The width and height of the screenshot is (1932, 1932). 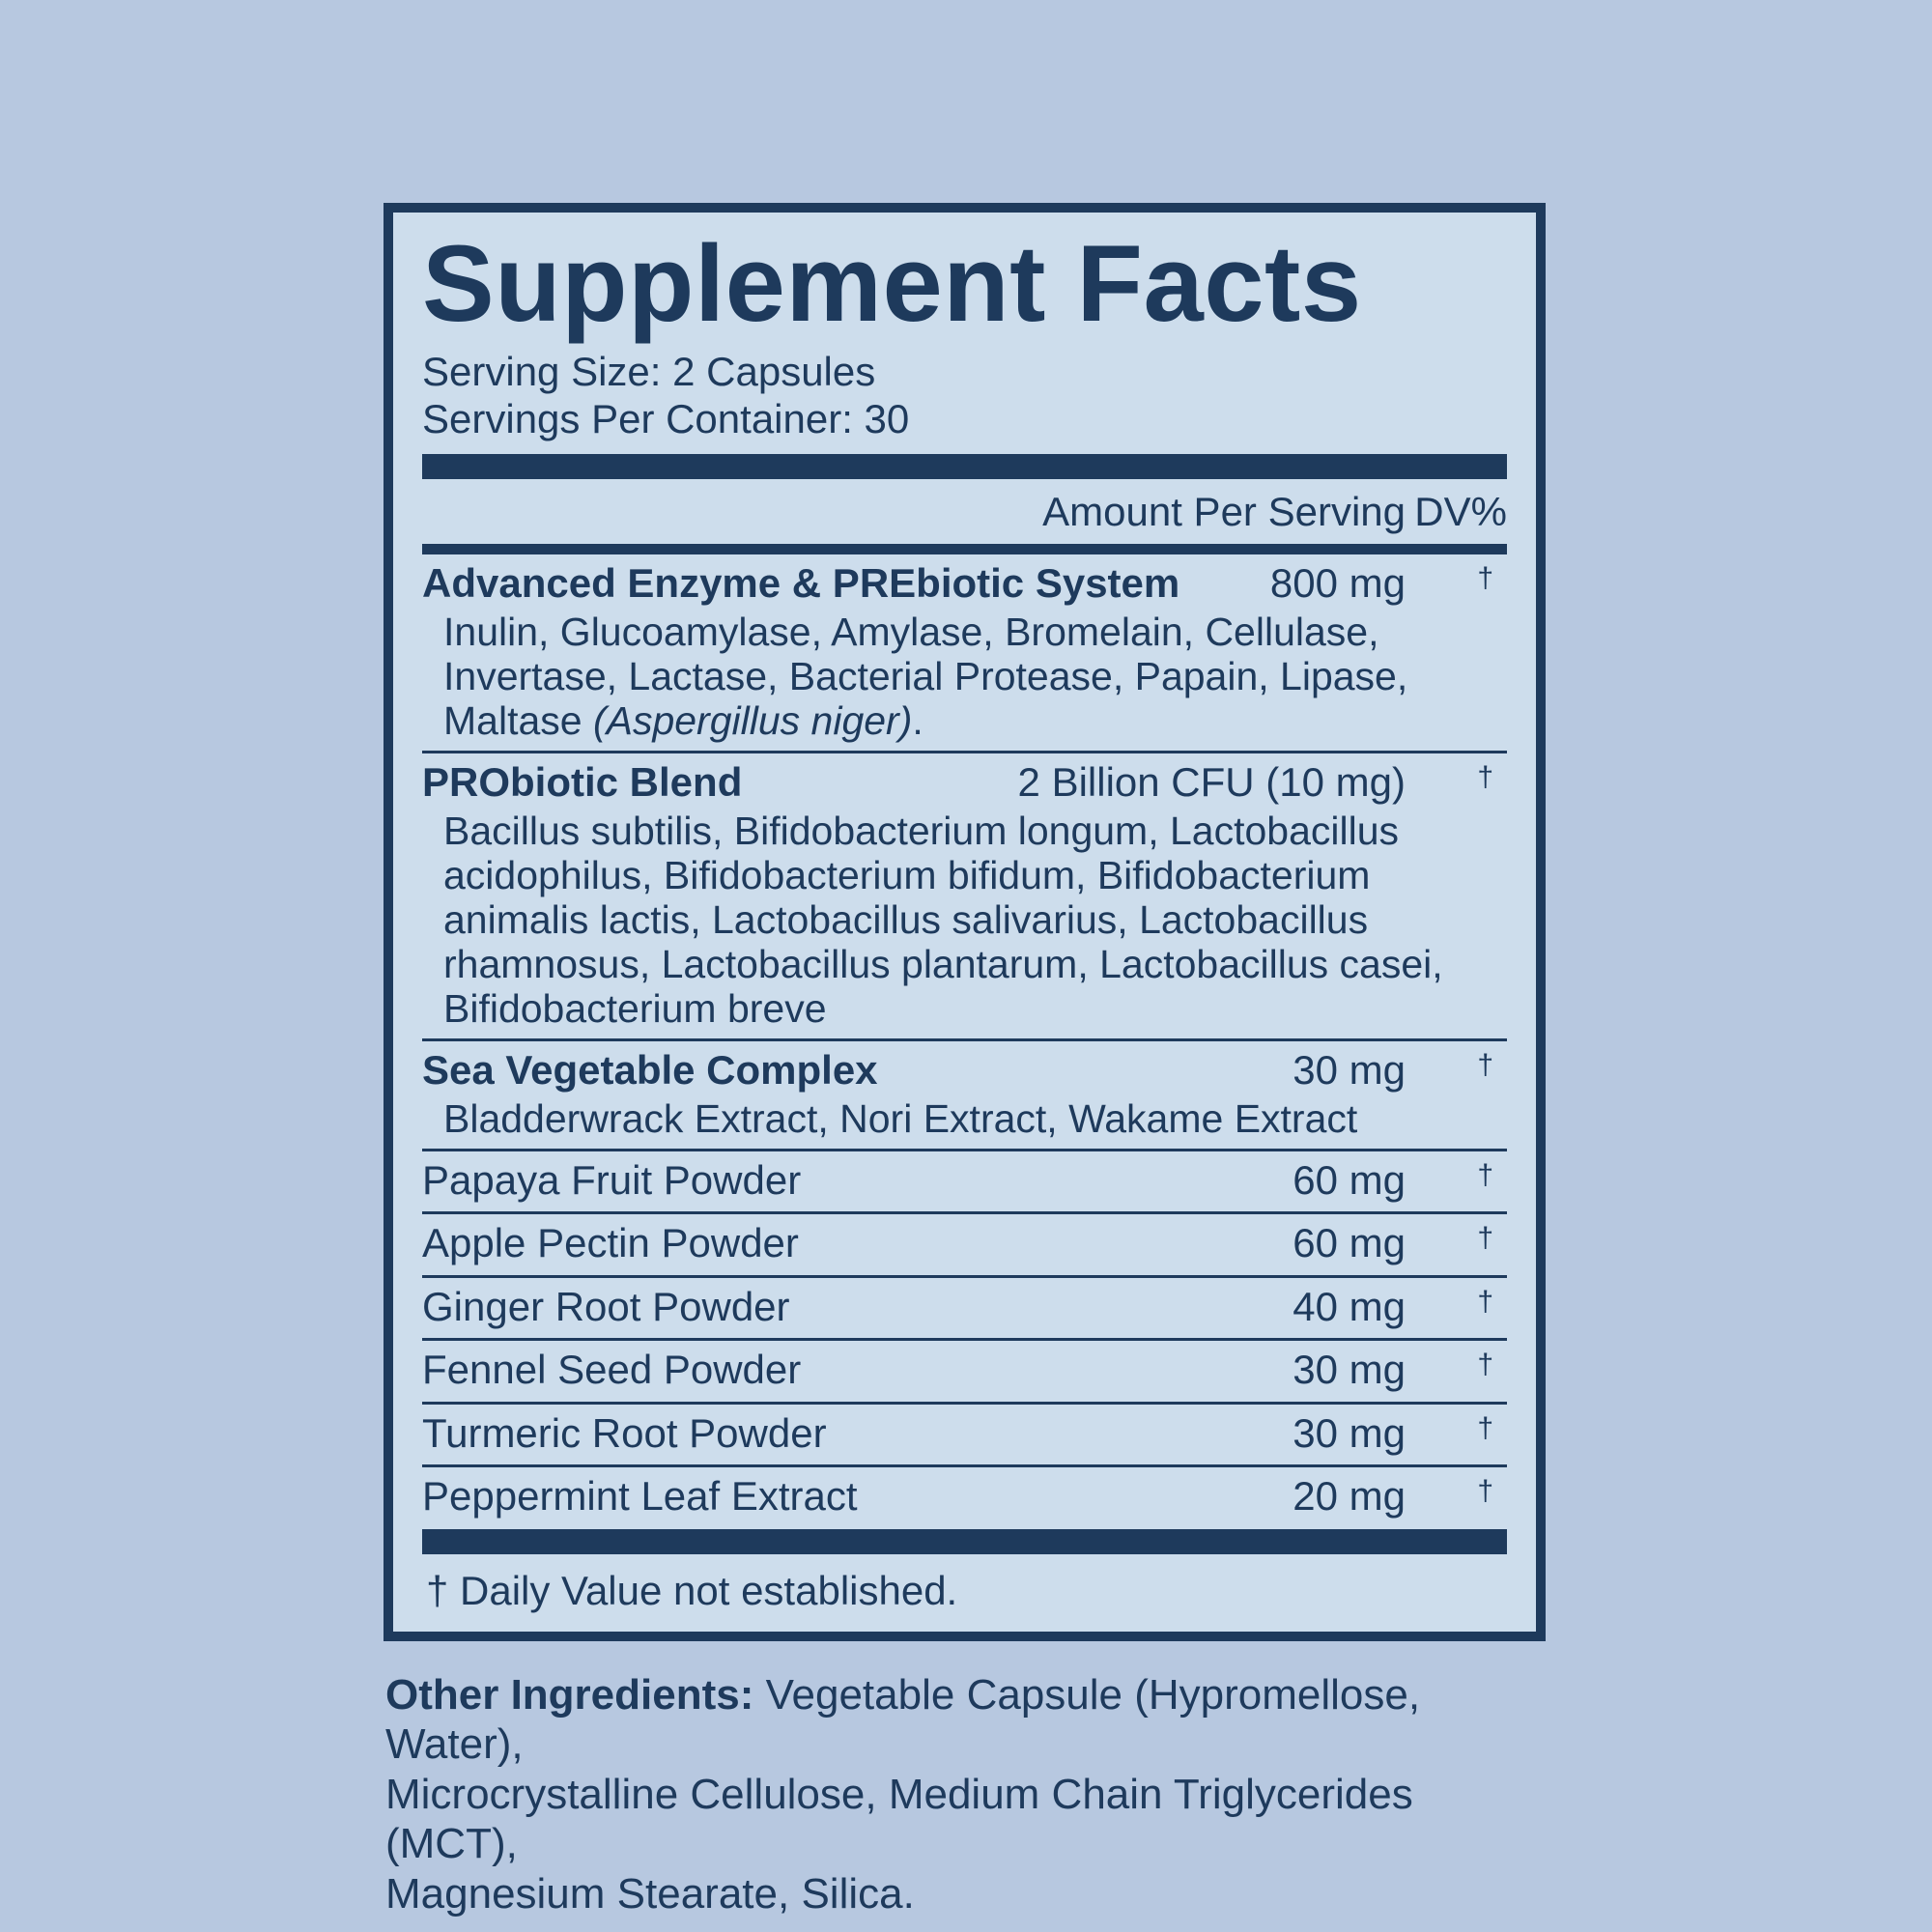 I want to click on panel-title: Supplement Facts, so click(x=892, y=283).